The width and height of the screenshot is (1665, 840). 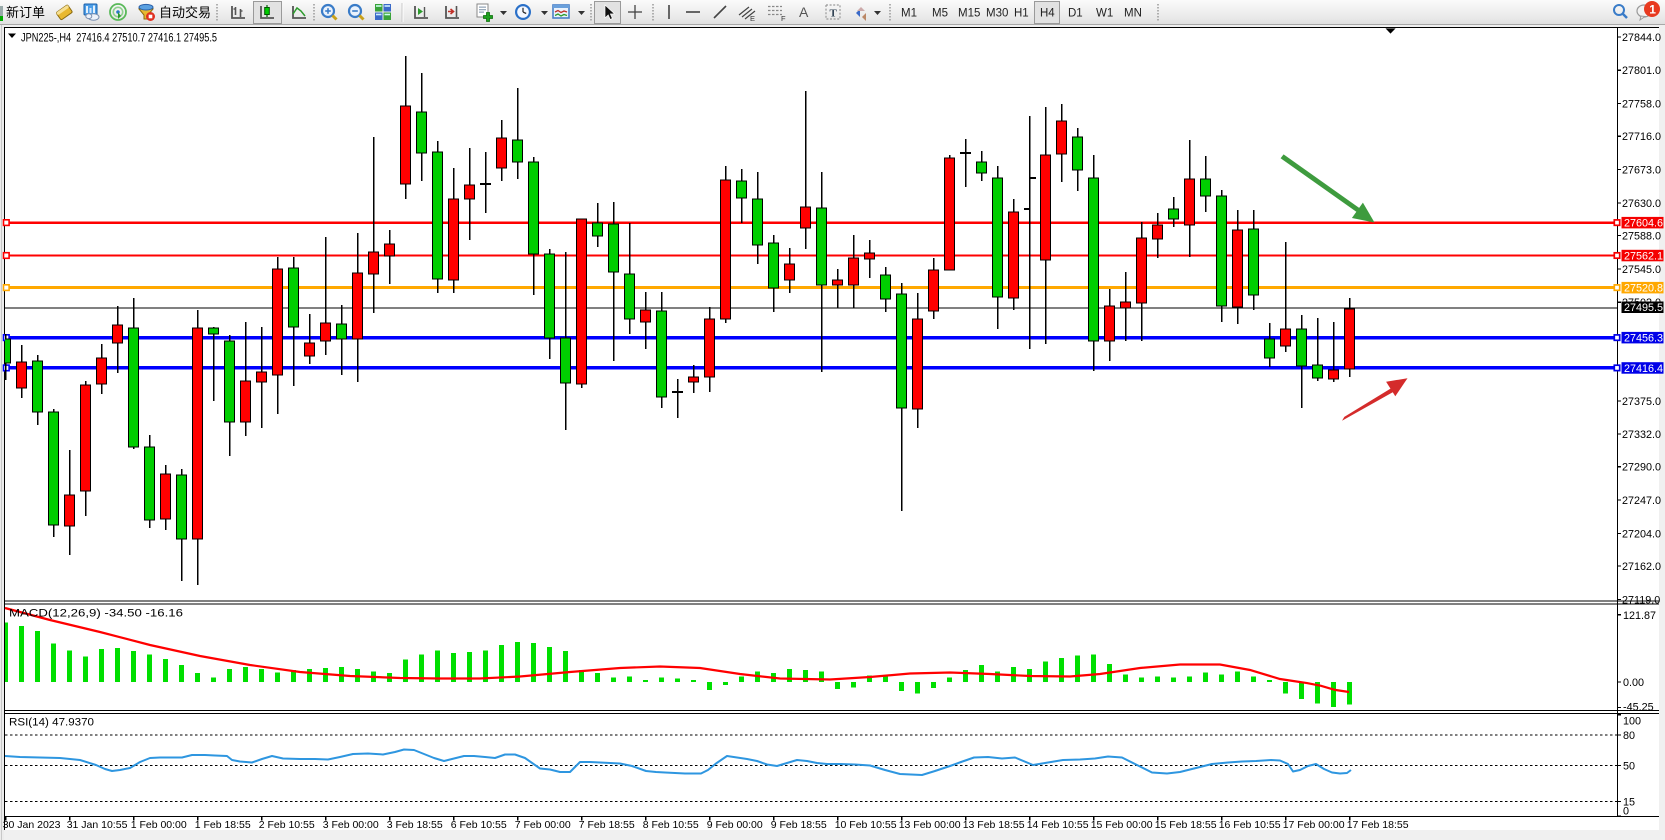 I want to click on svg-text: 1, so click(x=1652, y=10).